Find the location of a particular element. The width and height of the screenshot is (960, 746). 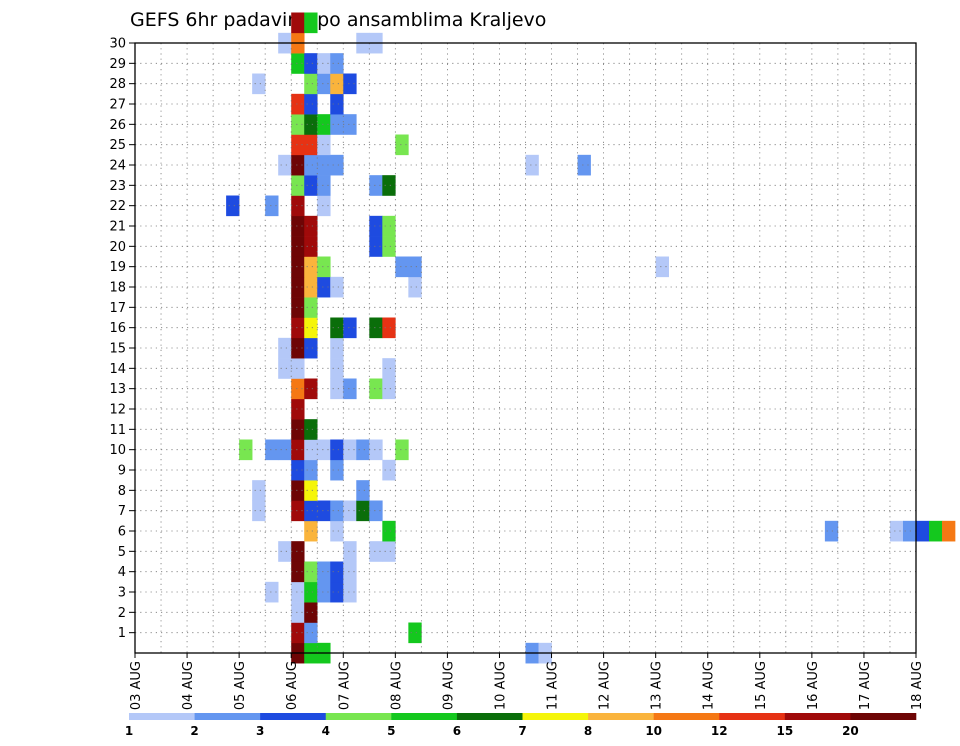

colorbar-label: 3 is located at coordinates (260, 731).